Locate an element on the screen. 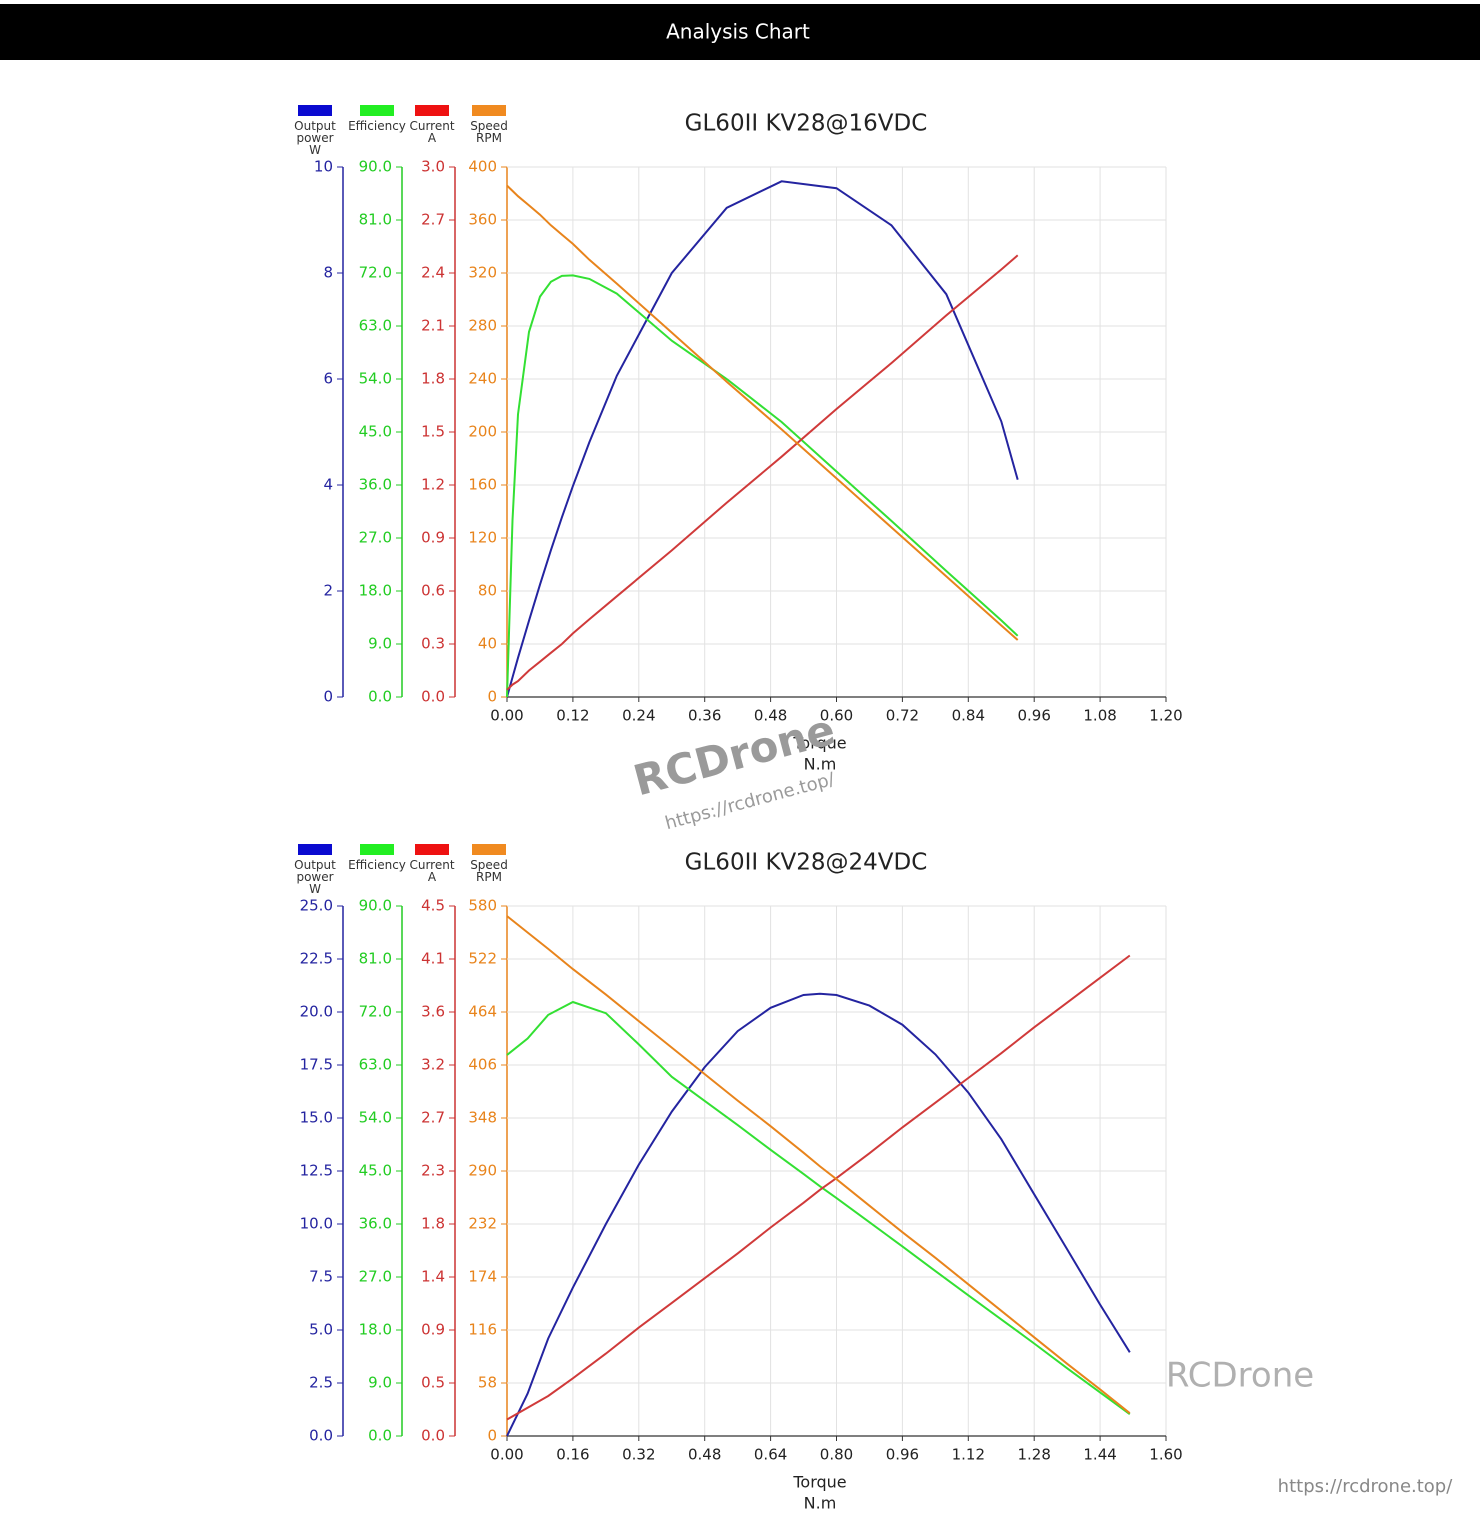 Image resolution: width=1480 pixels, height=1530 pixels. y-tick-label: 2 is located at coordinates (328, 591).